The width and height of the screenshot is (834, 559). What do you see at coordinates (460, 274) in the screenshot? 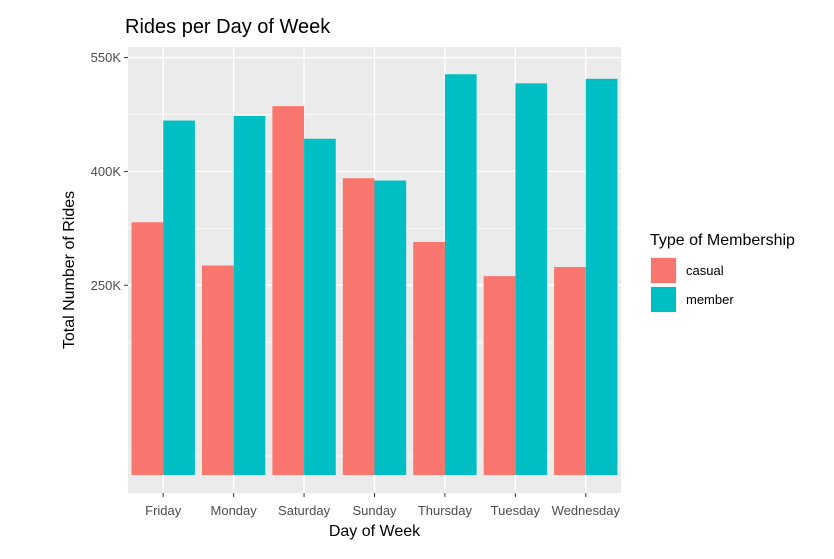
I see `bar-member-thursday` at bounding box center [460, 274].